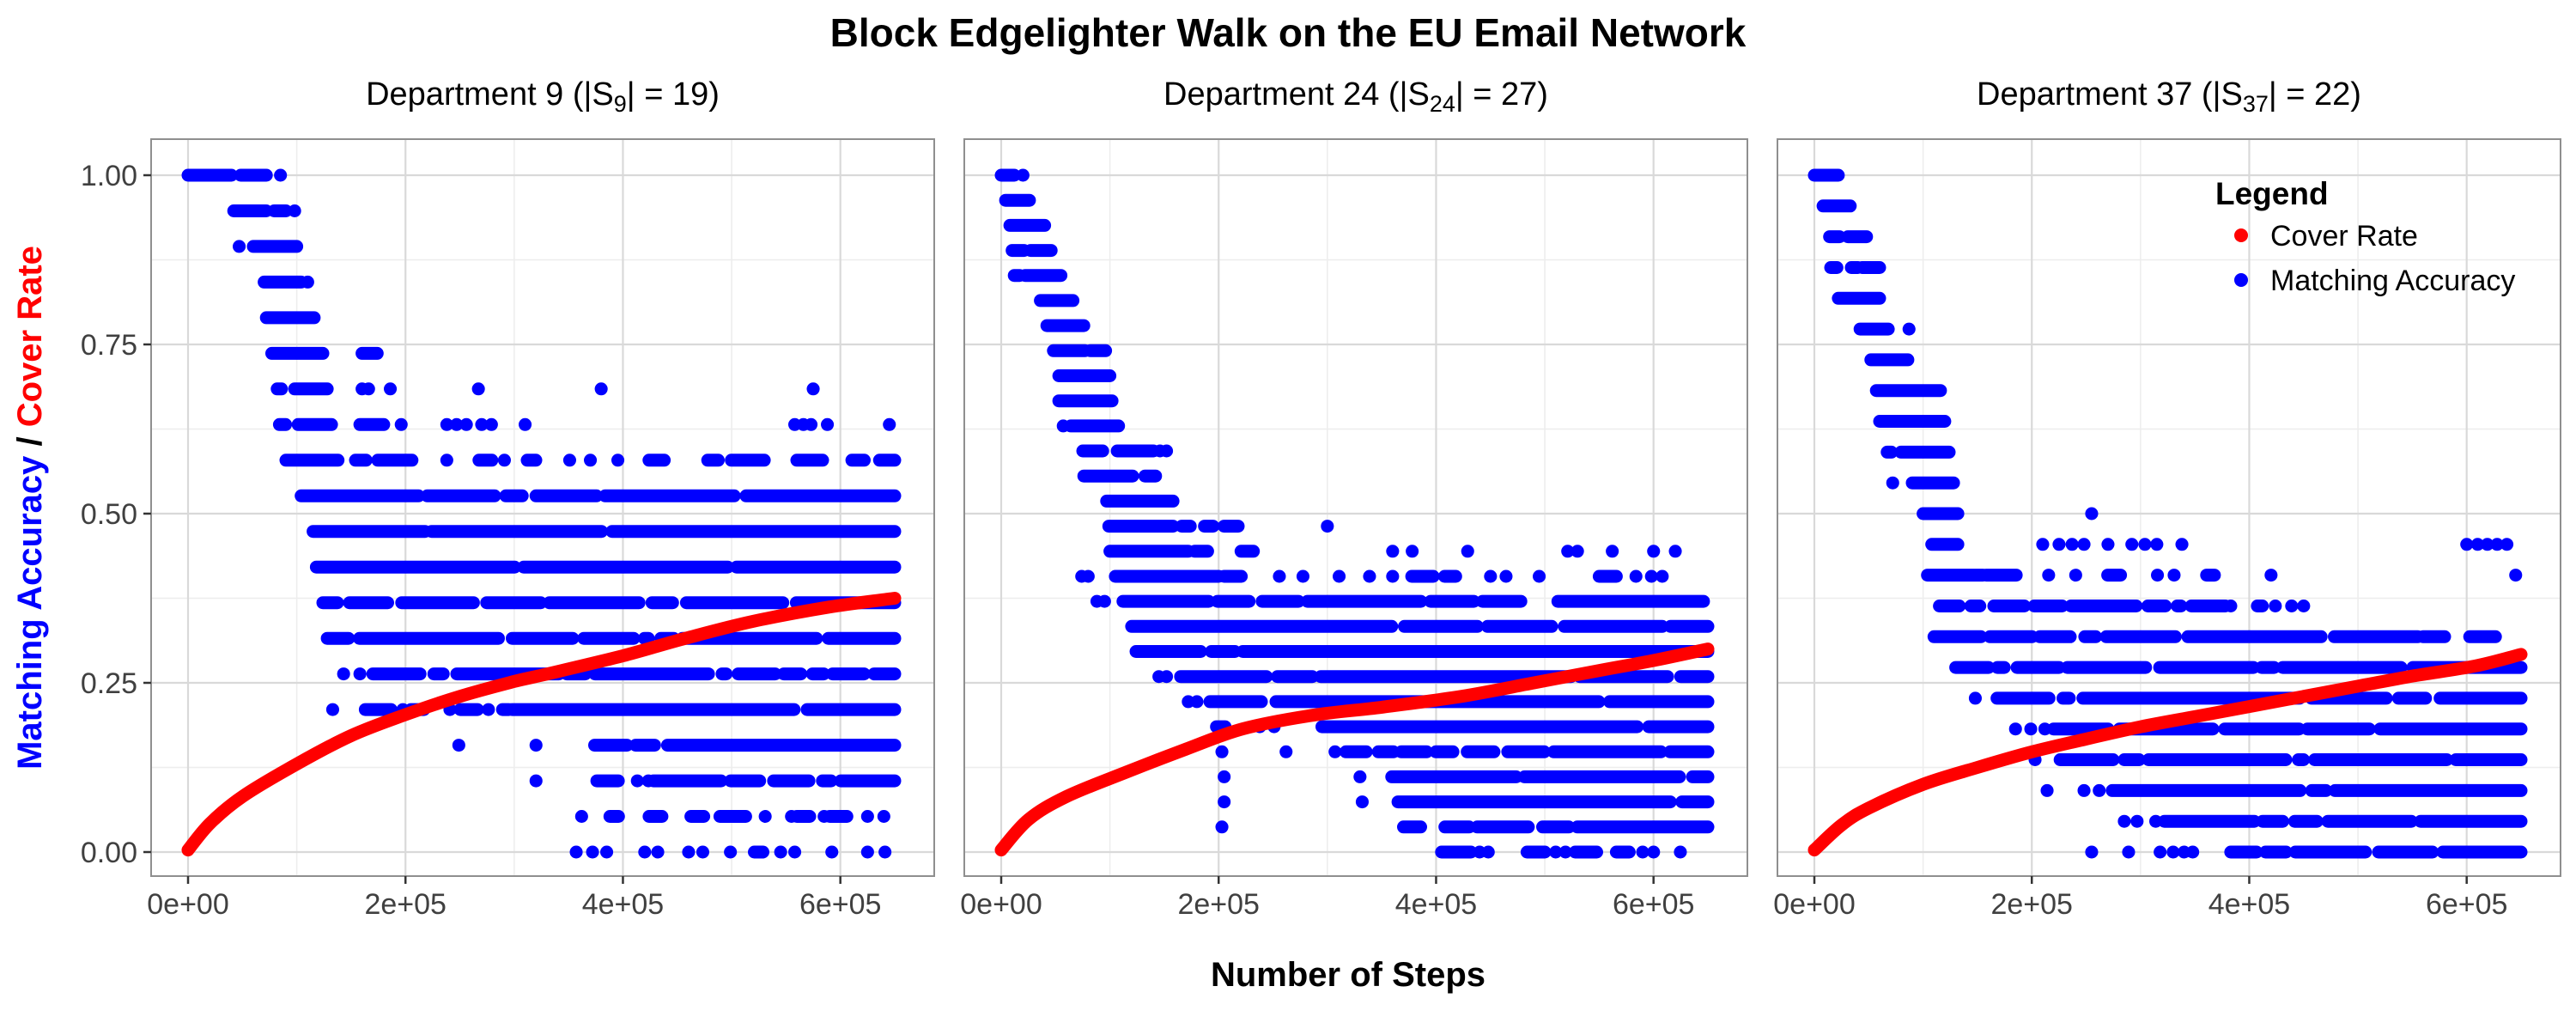 This screenshot has height=1035, width=2576. I want to click on facet-title-dept-37: Department 37 (|S37| = 22), so click(2169, 96).